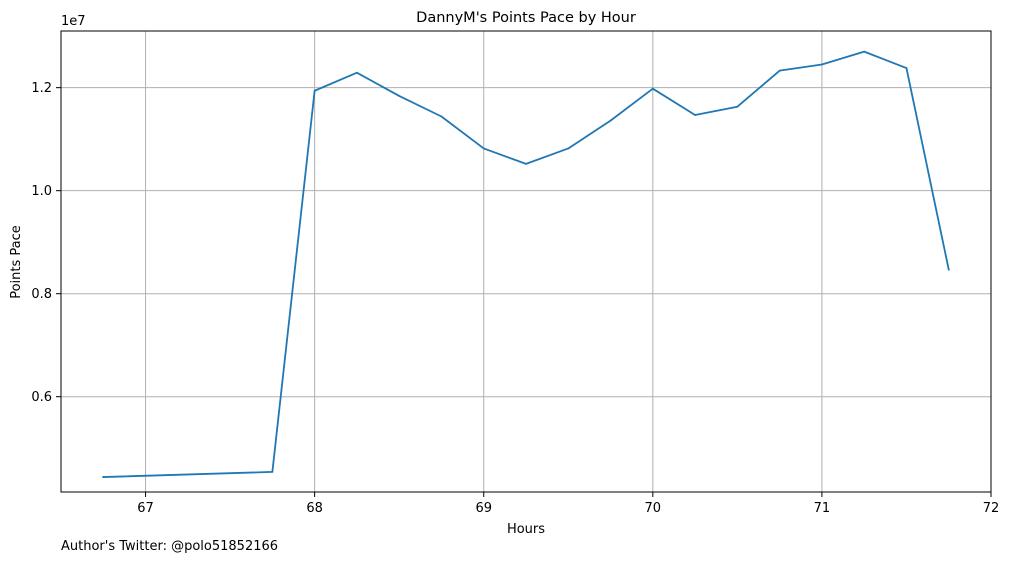  I want to click on x-tick-label: 67, so click(145, 508).